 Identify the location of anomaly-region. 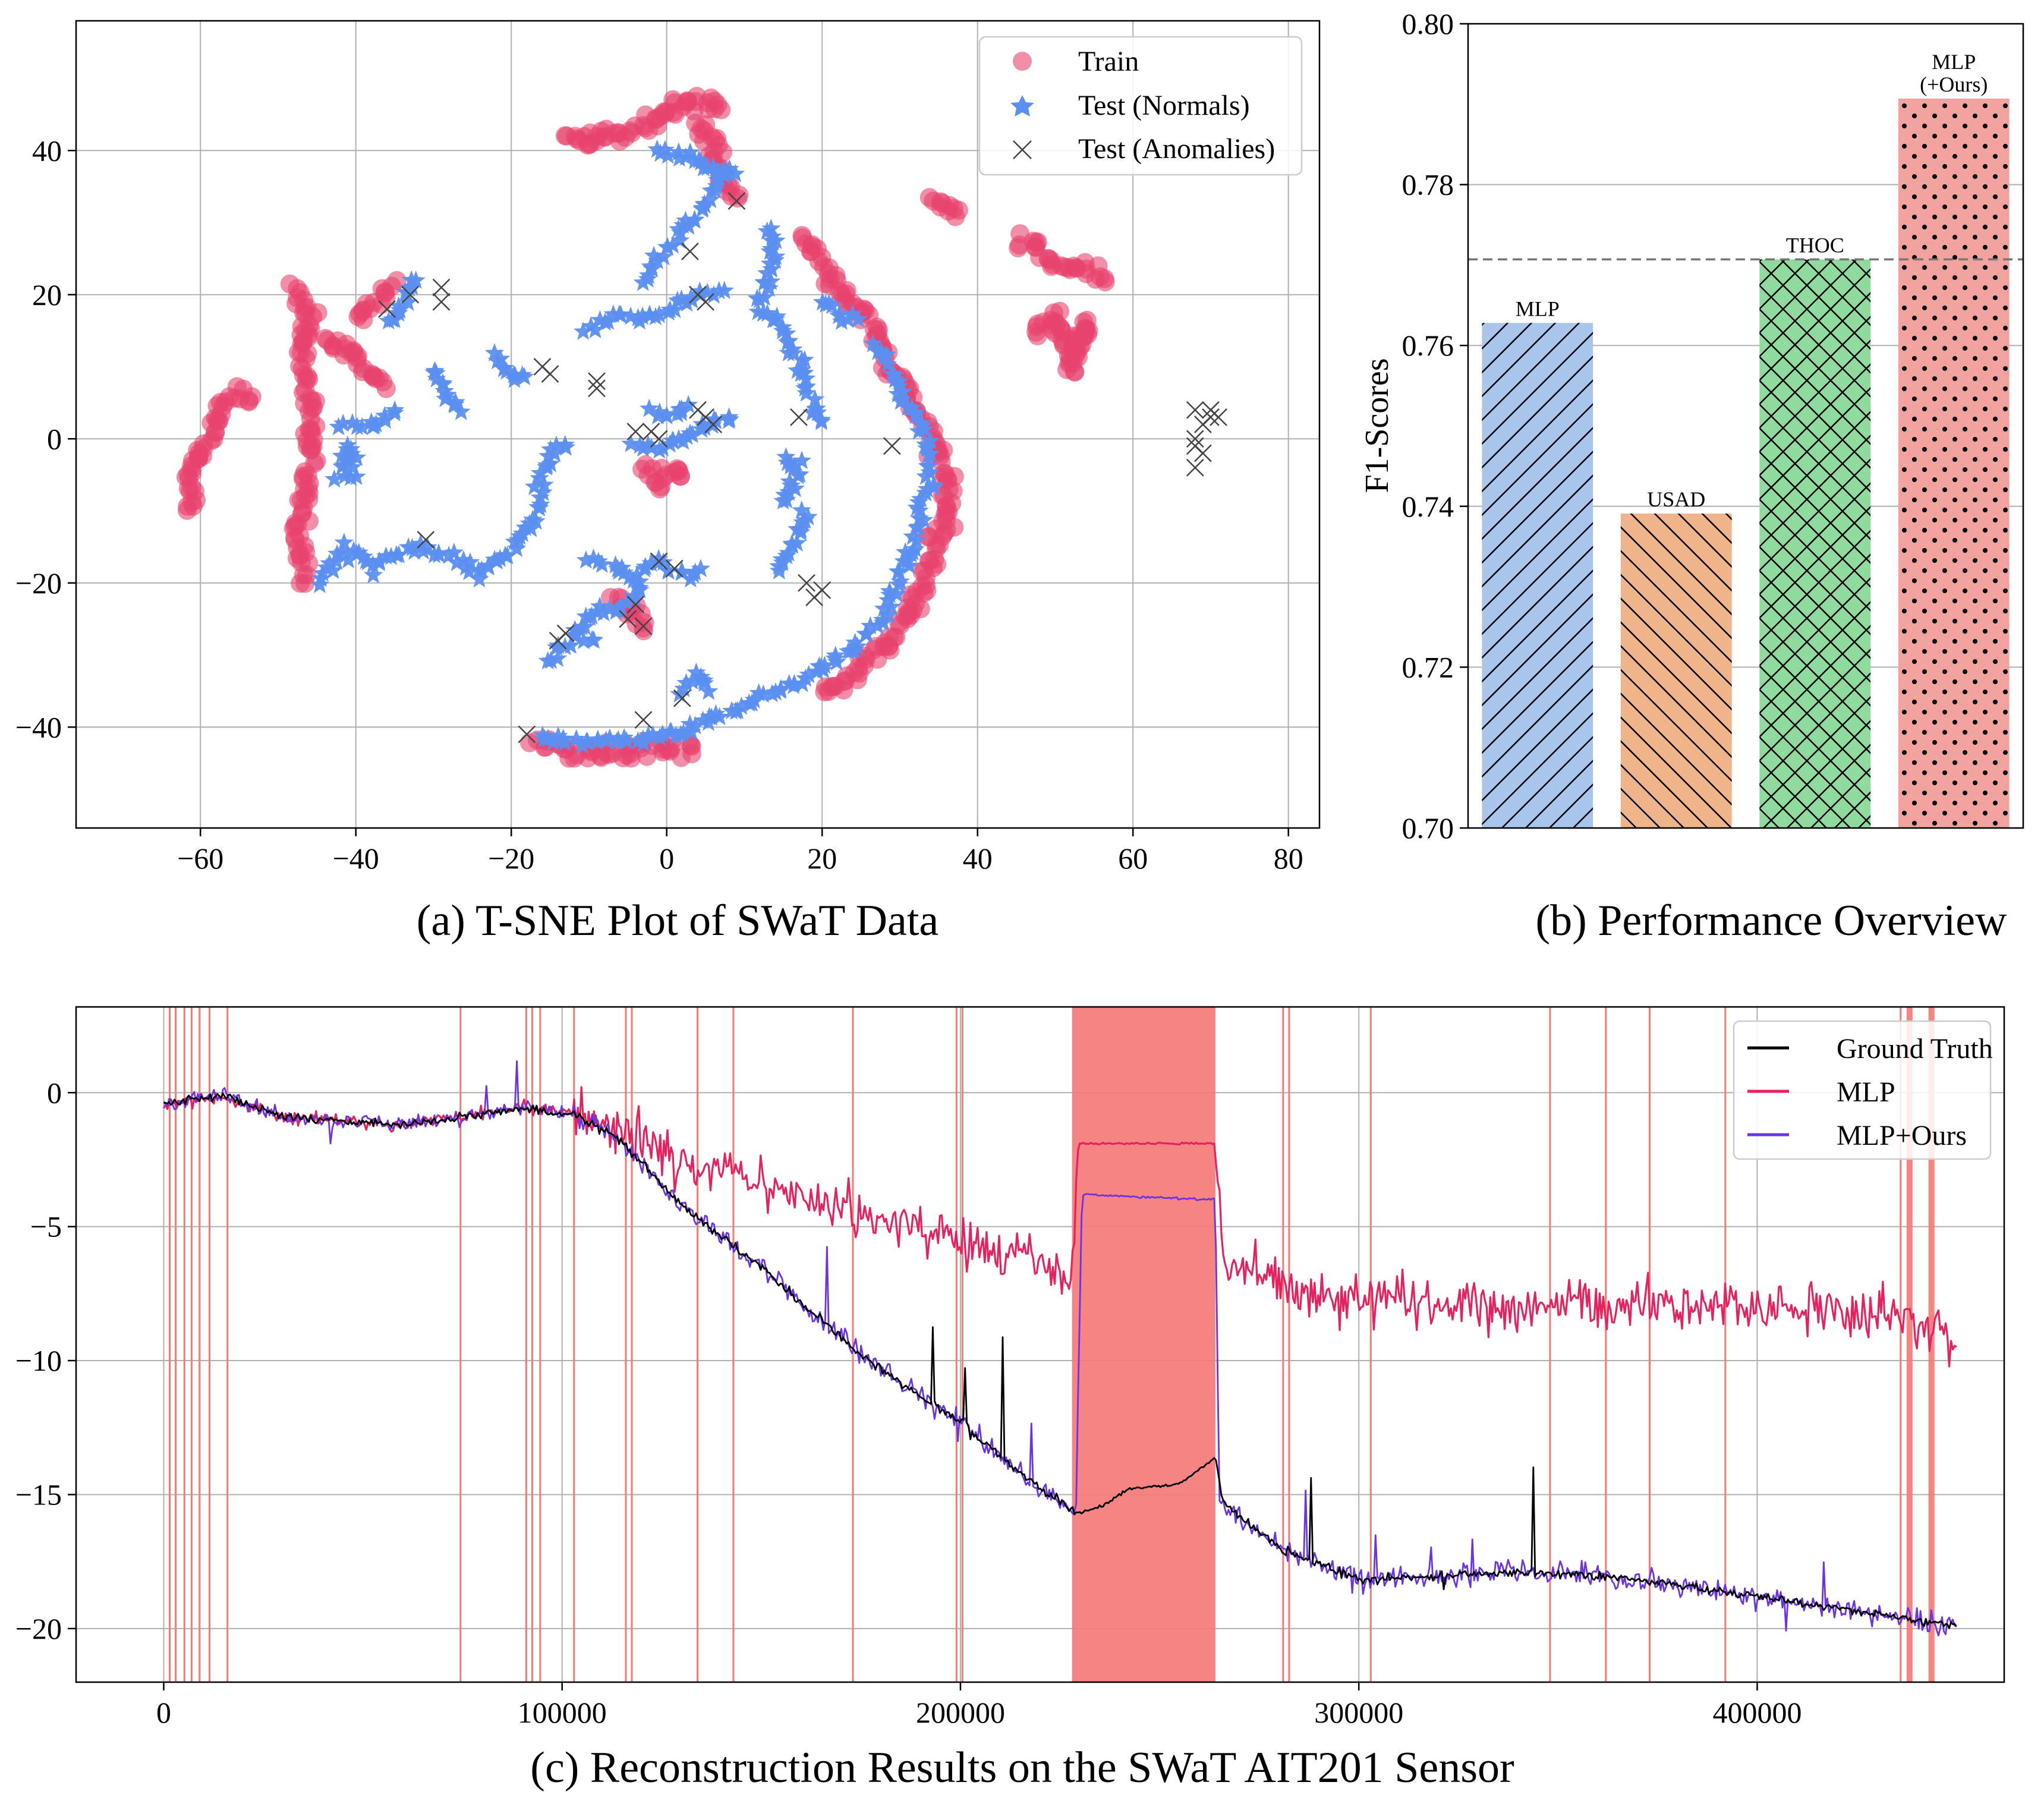
(1143, 1345).